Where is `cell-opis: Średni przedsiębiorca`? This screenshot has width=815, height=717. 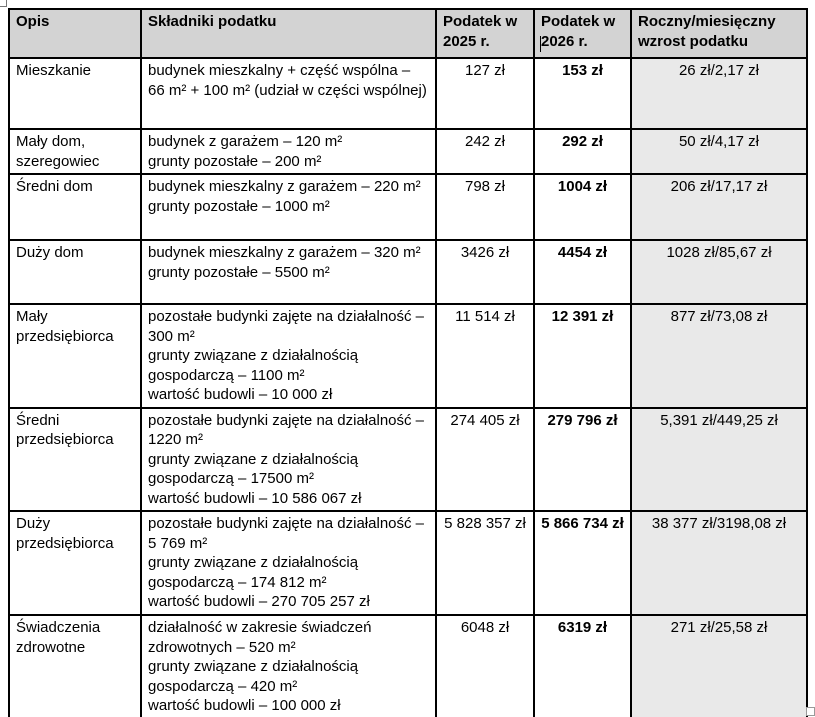 cell-opis: Średni przedsiębiorca is located at coordinates (75, 459).